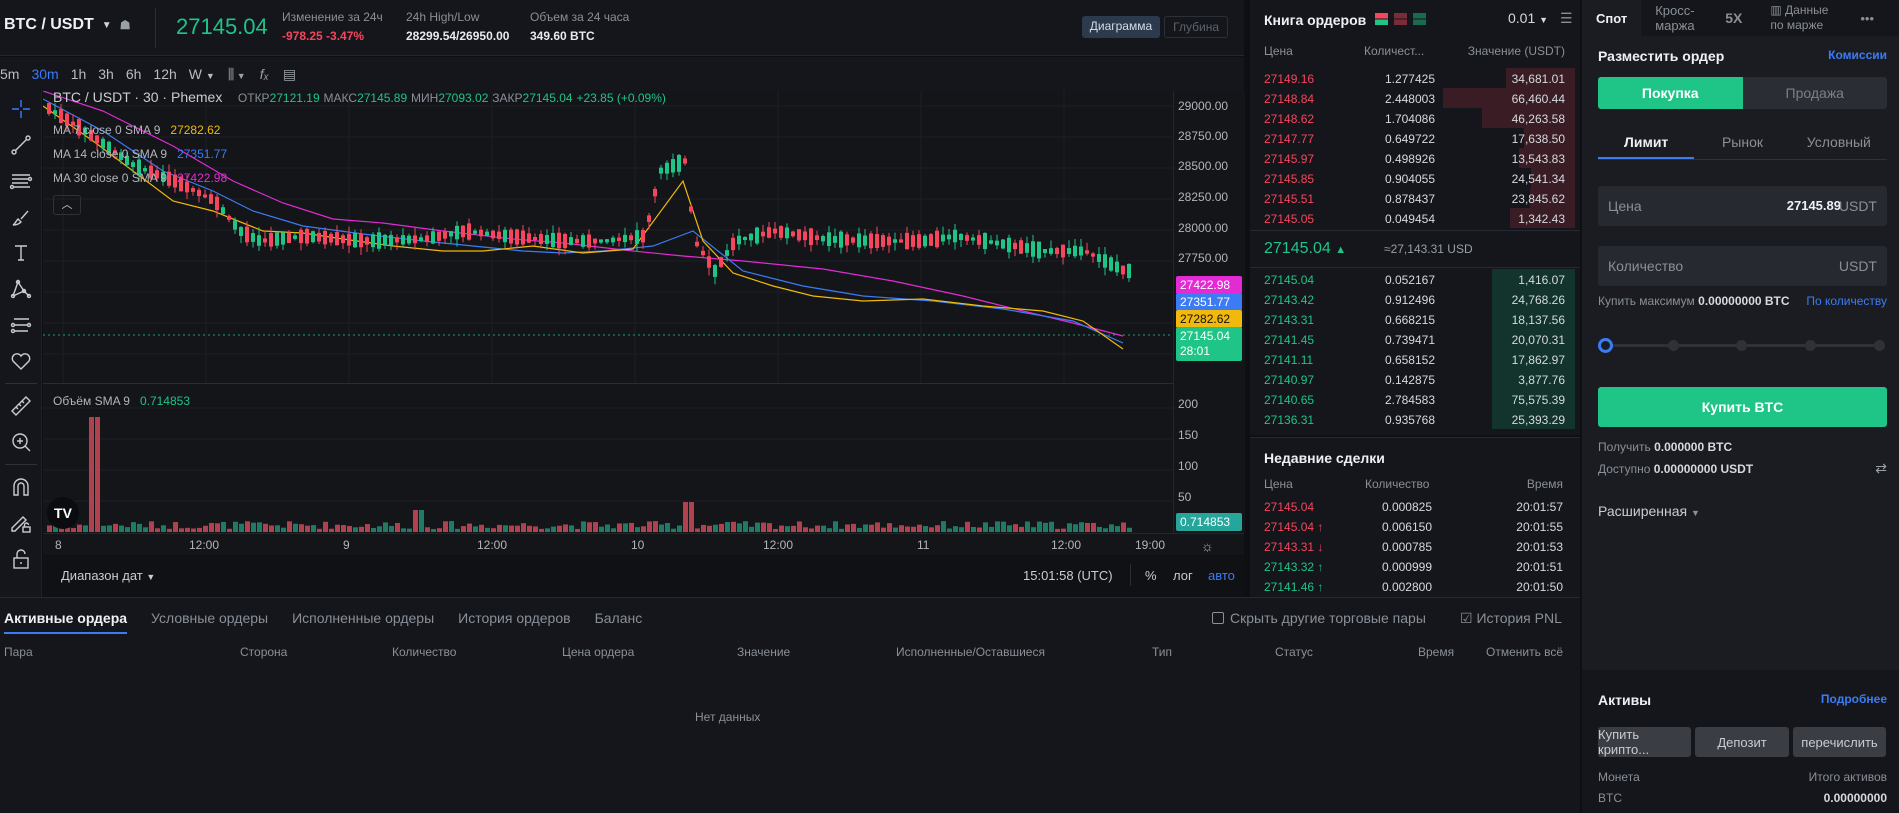 The height and width of the screenshot is (813, 1899). What do you see at coordinates (1415, 178) in the screenshot?
I see `ask-row: 27145.85 0.904055 24,541.34` at bounding box center [1415, 178].